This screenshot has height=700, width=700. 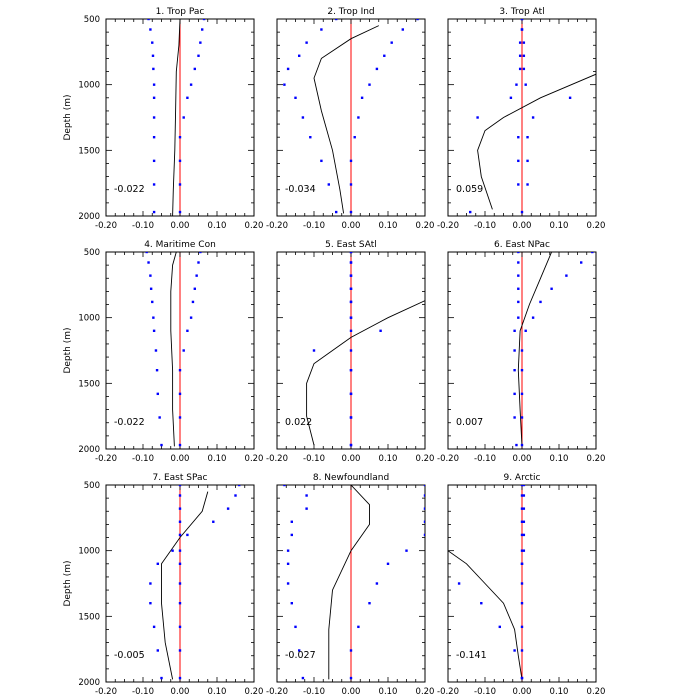 I want to click on profile-line, so click(x=346, y=119).